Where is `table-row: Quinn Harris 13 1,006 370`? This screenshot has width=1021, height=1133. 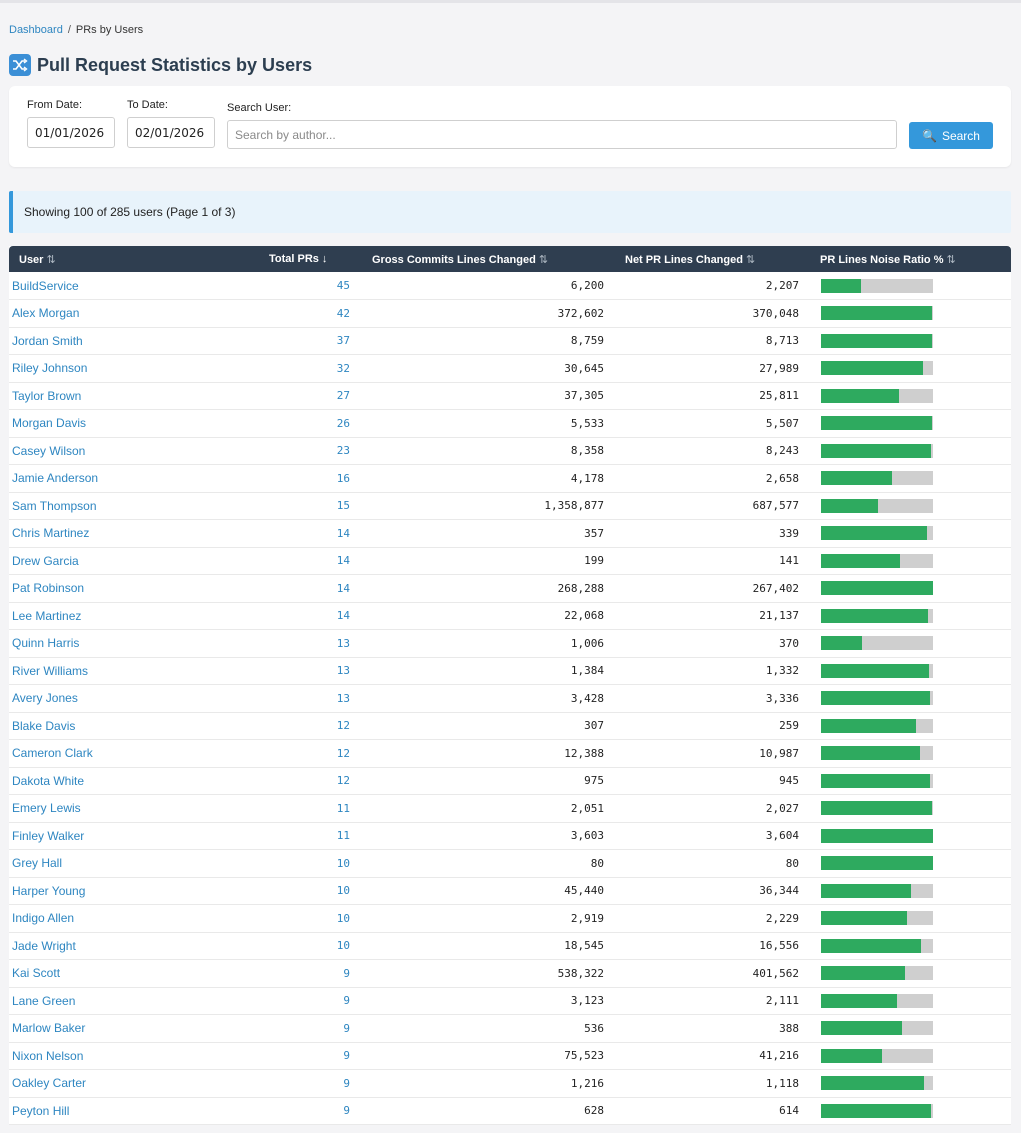
table-row: Quinn Harris 13 1,006 370 is located at coordinates (510, 643).